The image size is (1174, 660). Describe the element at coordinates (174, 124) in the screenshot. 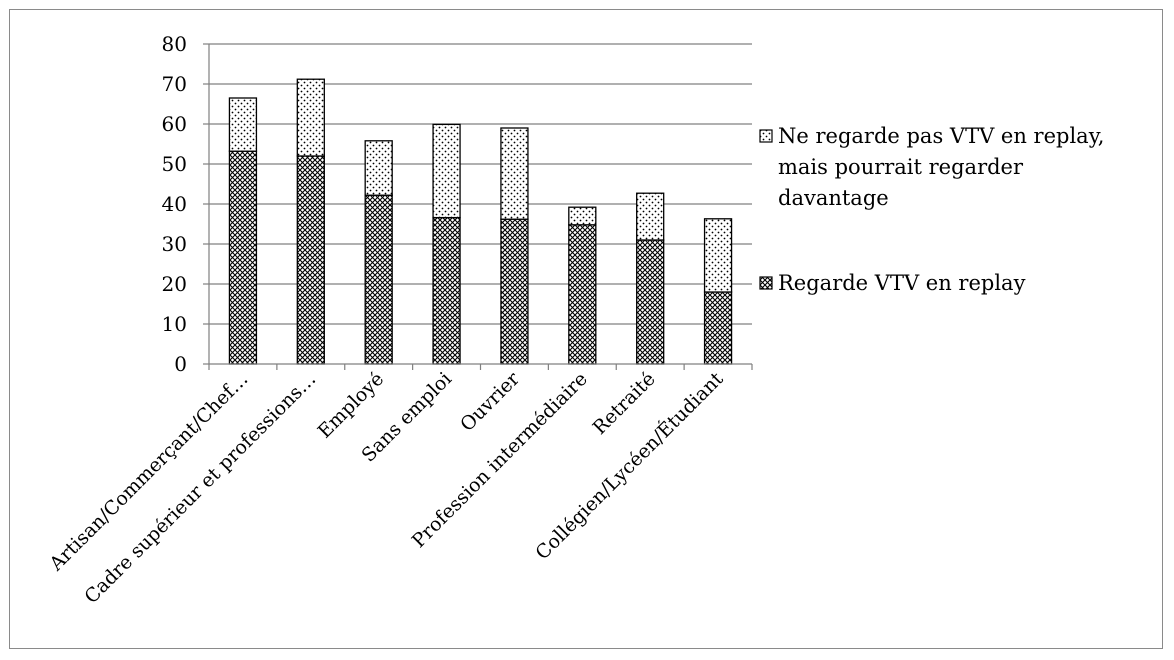

I see `y-tick-label: 60` at that location.